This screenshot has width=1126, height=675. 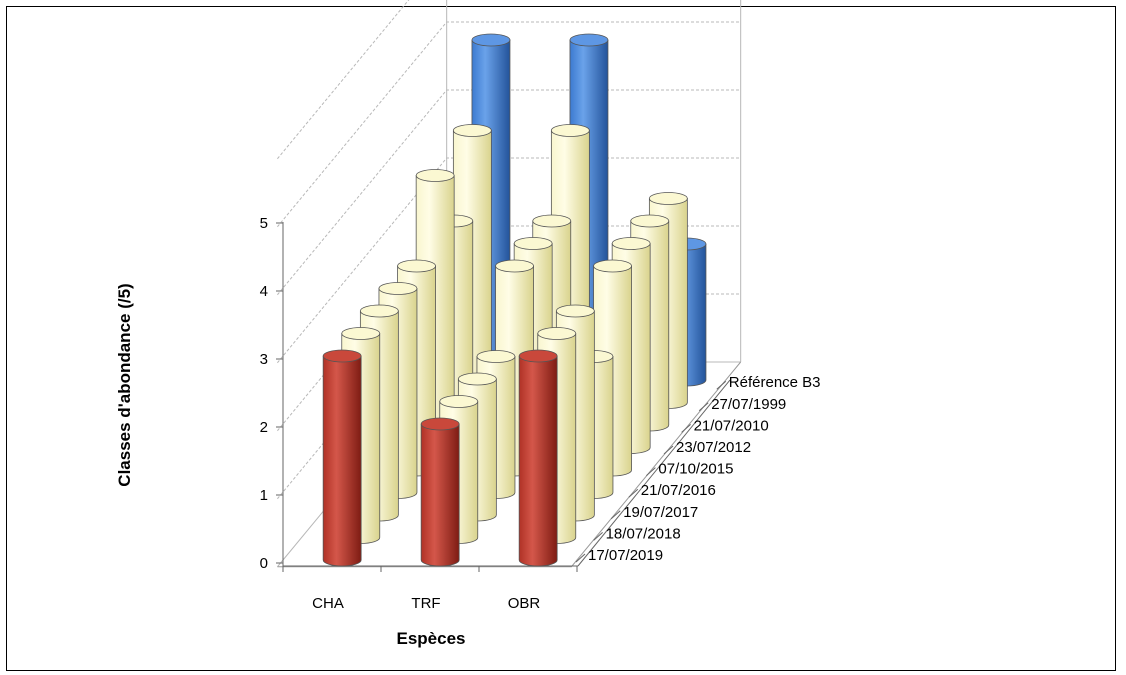 I want to click on series-label: 21/07/2010, so click(x=731, y=425).